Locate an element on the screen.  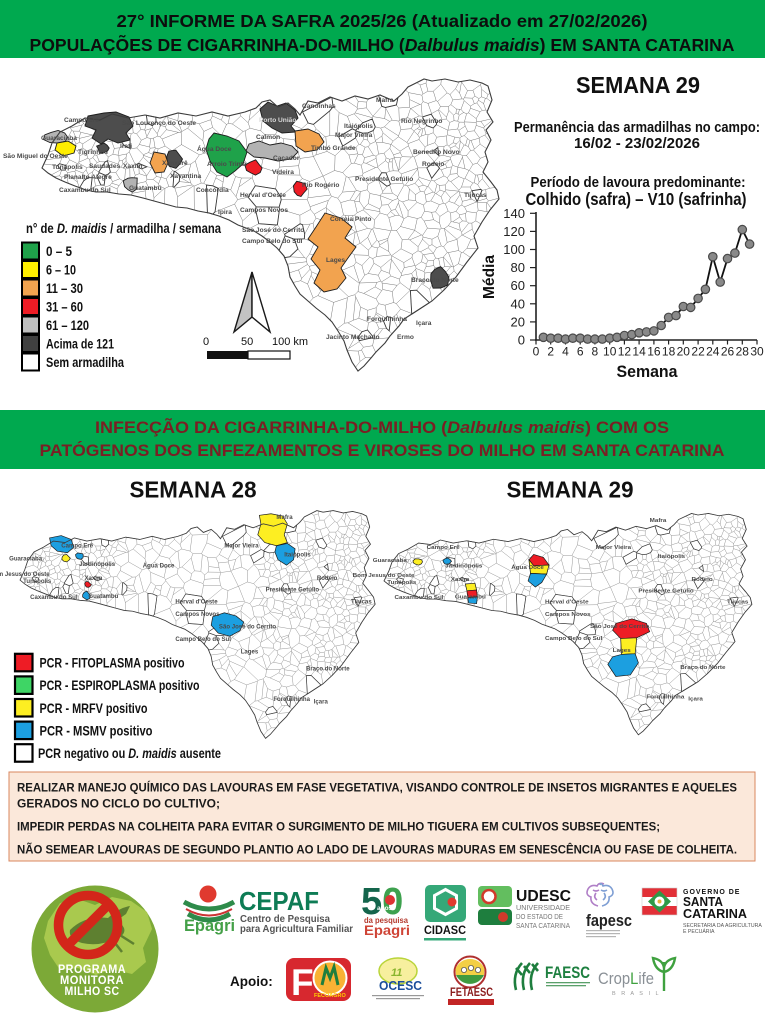
svg-text: Apoio: is located at coordinates (251, 981).